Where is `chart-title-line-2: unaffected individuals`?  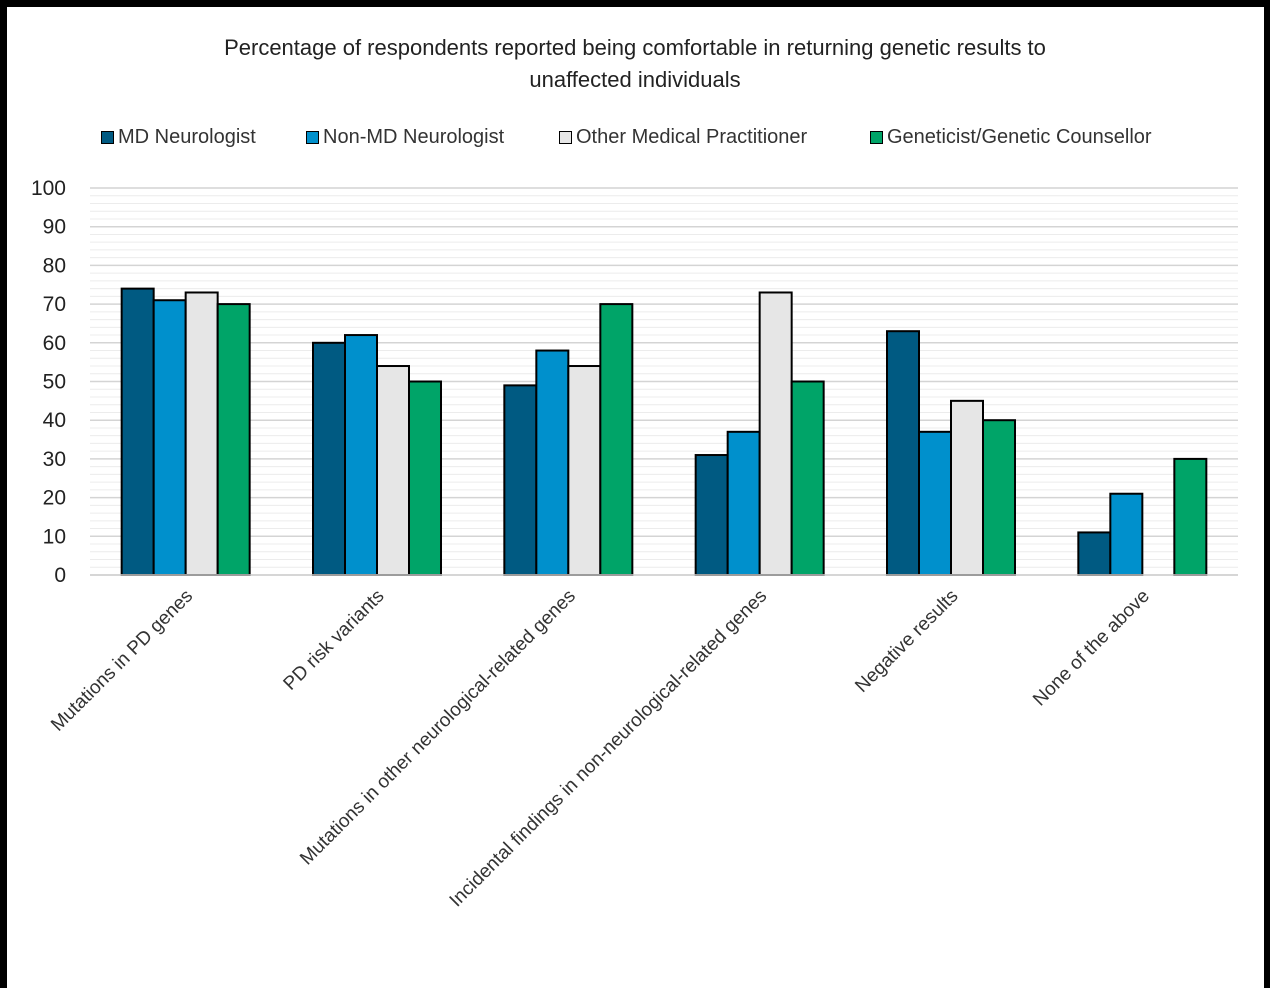
chart-title-line-2: unaffected individuals is located at coordinates (635, 79).